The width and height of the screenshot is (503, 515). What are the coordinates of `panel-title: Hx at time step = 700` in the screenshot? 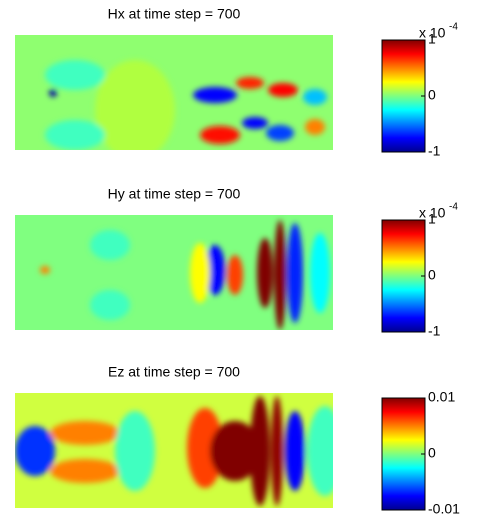 It's located at (174, 14).